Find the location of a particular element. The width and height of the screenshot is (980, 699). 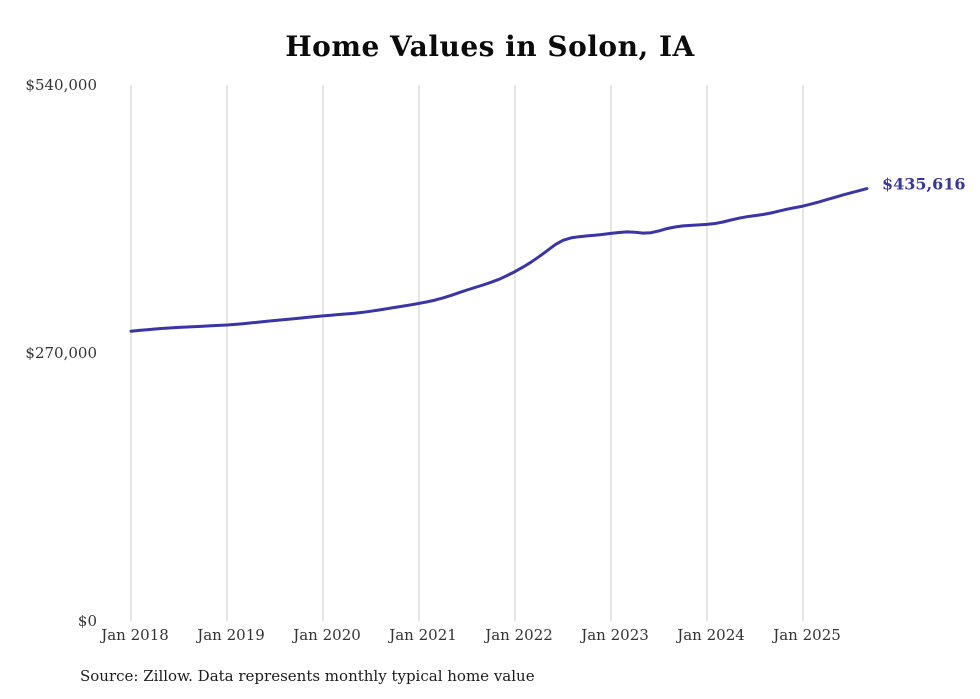

y-axis-tick-label: $270,000 is located at coordinates (61, 353).